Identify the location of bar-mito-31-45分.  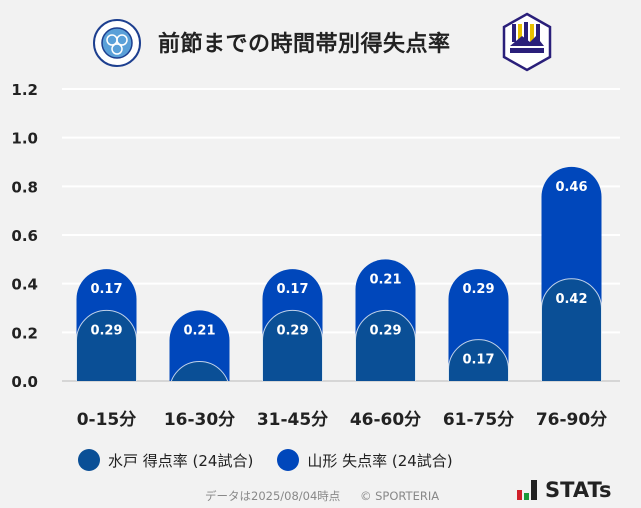
(292, 345).